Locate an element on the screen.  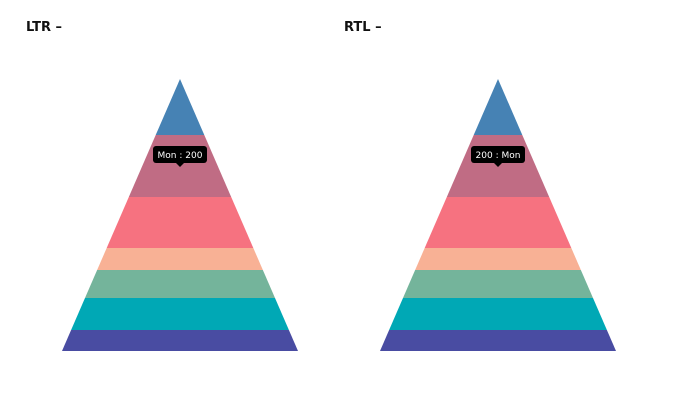
ltr-chart-title: LTR – is located at coordinates (44, 27).